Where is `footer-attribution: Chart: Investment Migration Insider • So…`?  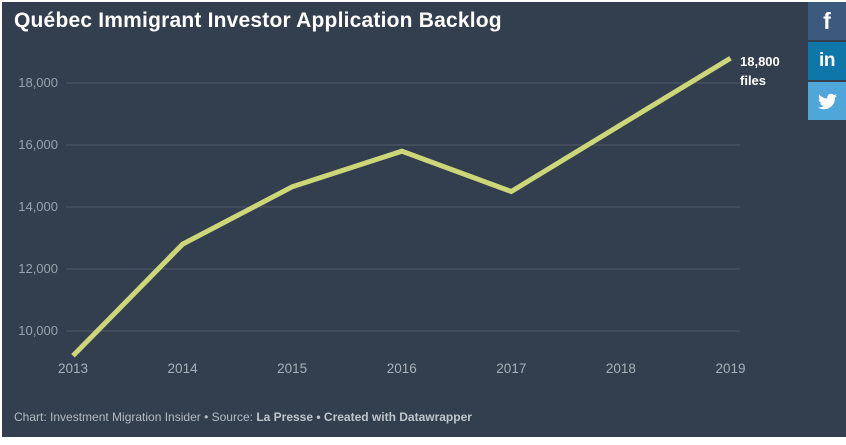
footer-attribution: Chart: Investment Migration Insider • So… is located at coordinates (135, 417).